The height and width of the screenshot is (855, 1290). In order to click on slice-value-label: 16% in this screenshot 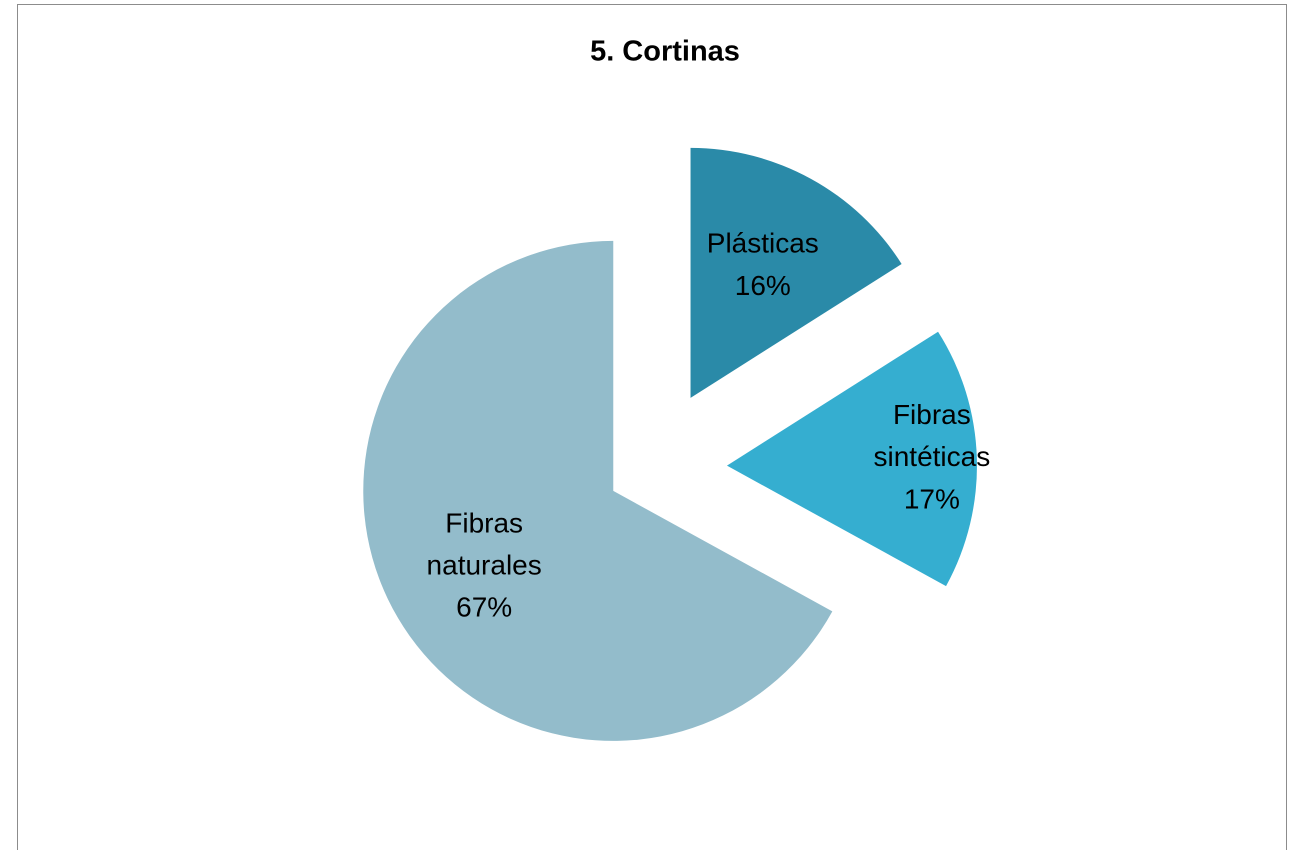, I will do `click(763, 285)`.